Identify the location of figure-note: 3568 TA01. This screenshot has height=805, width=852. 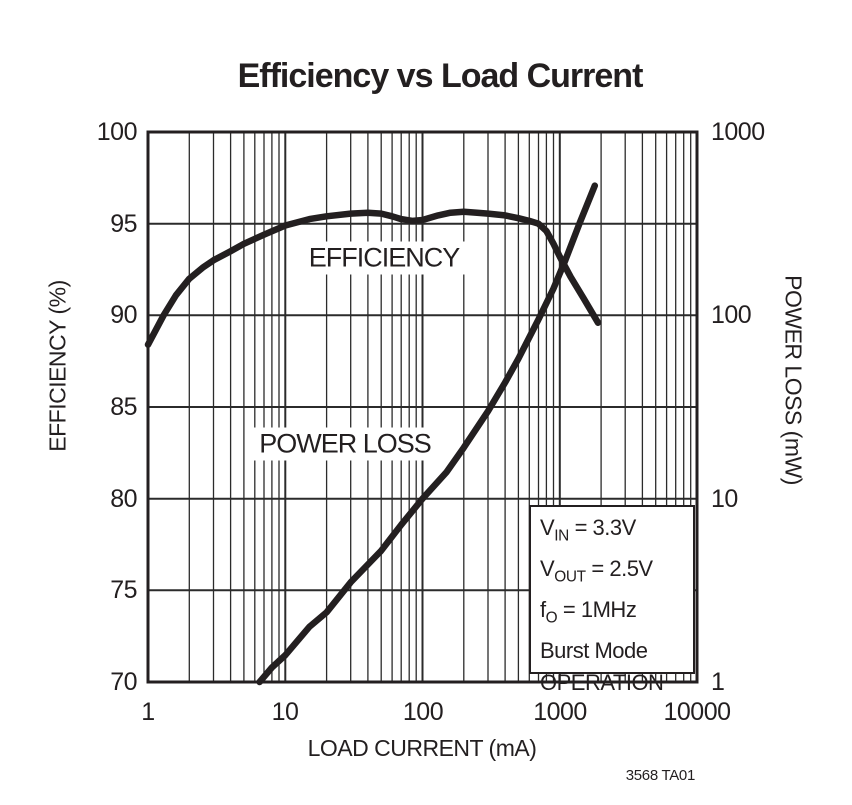
(660, 775).